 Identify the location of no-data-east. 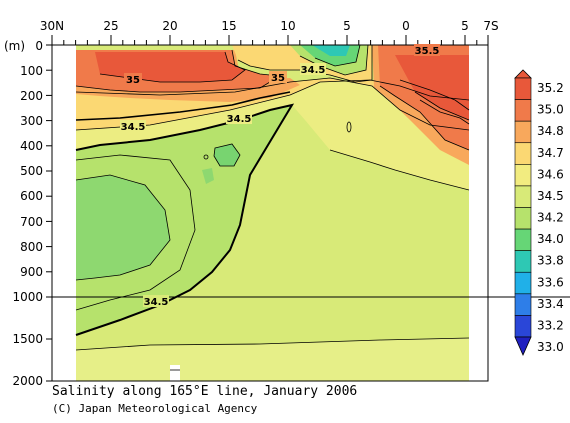
(478, 213).